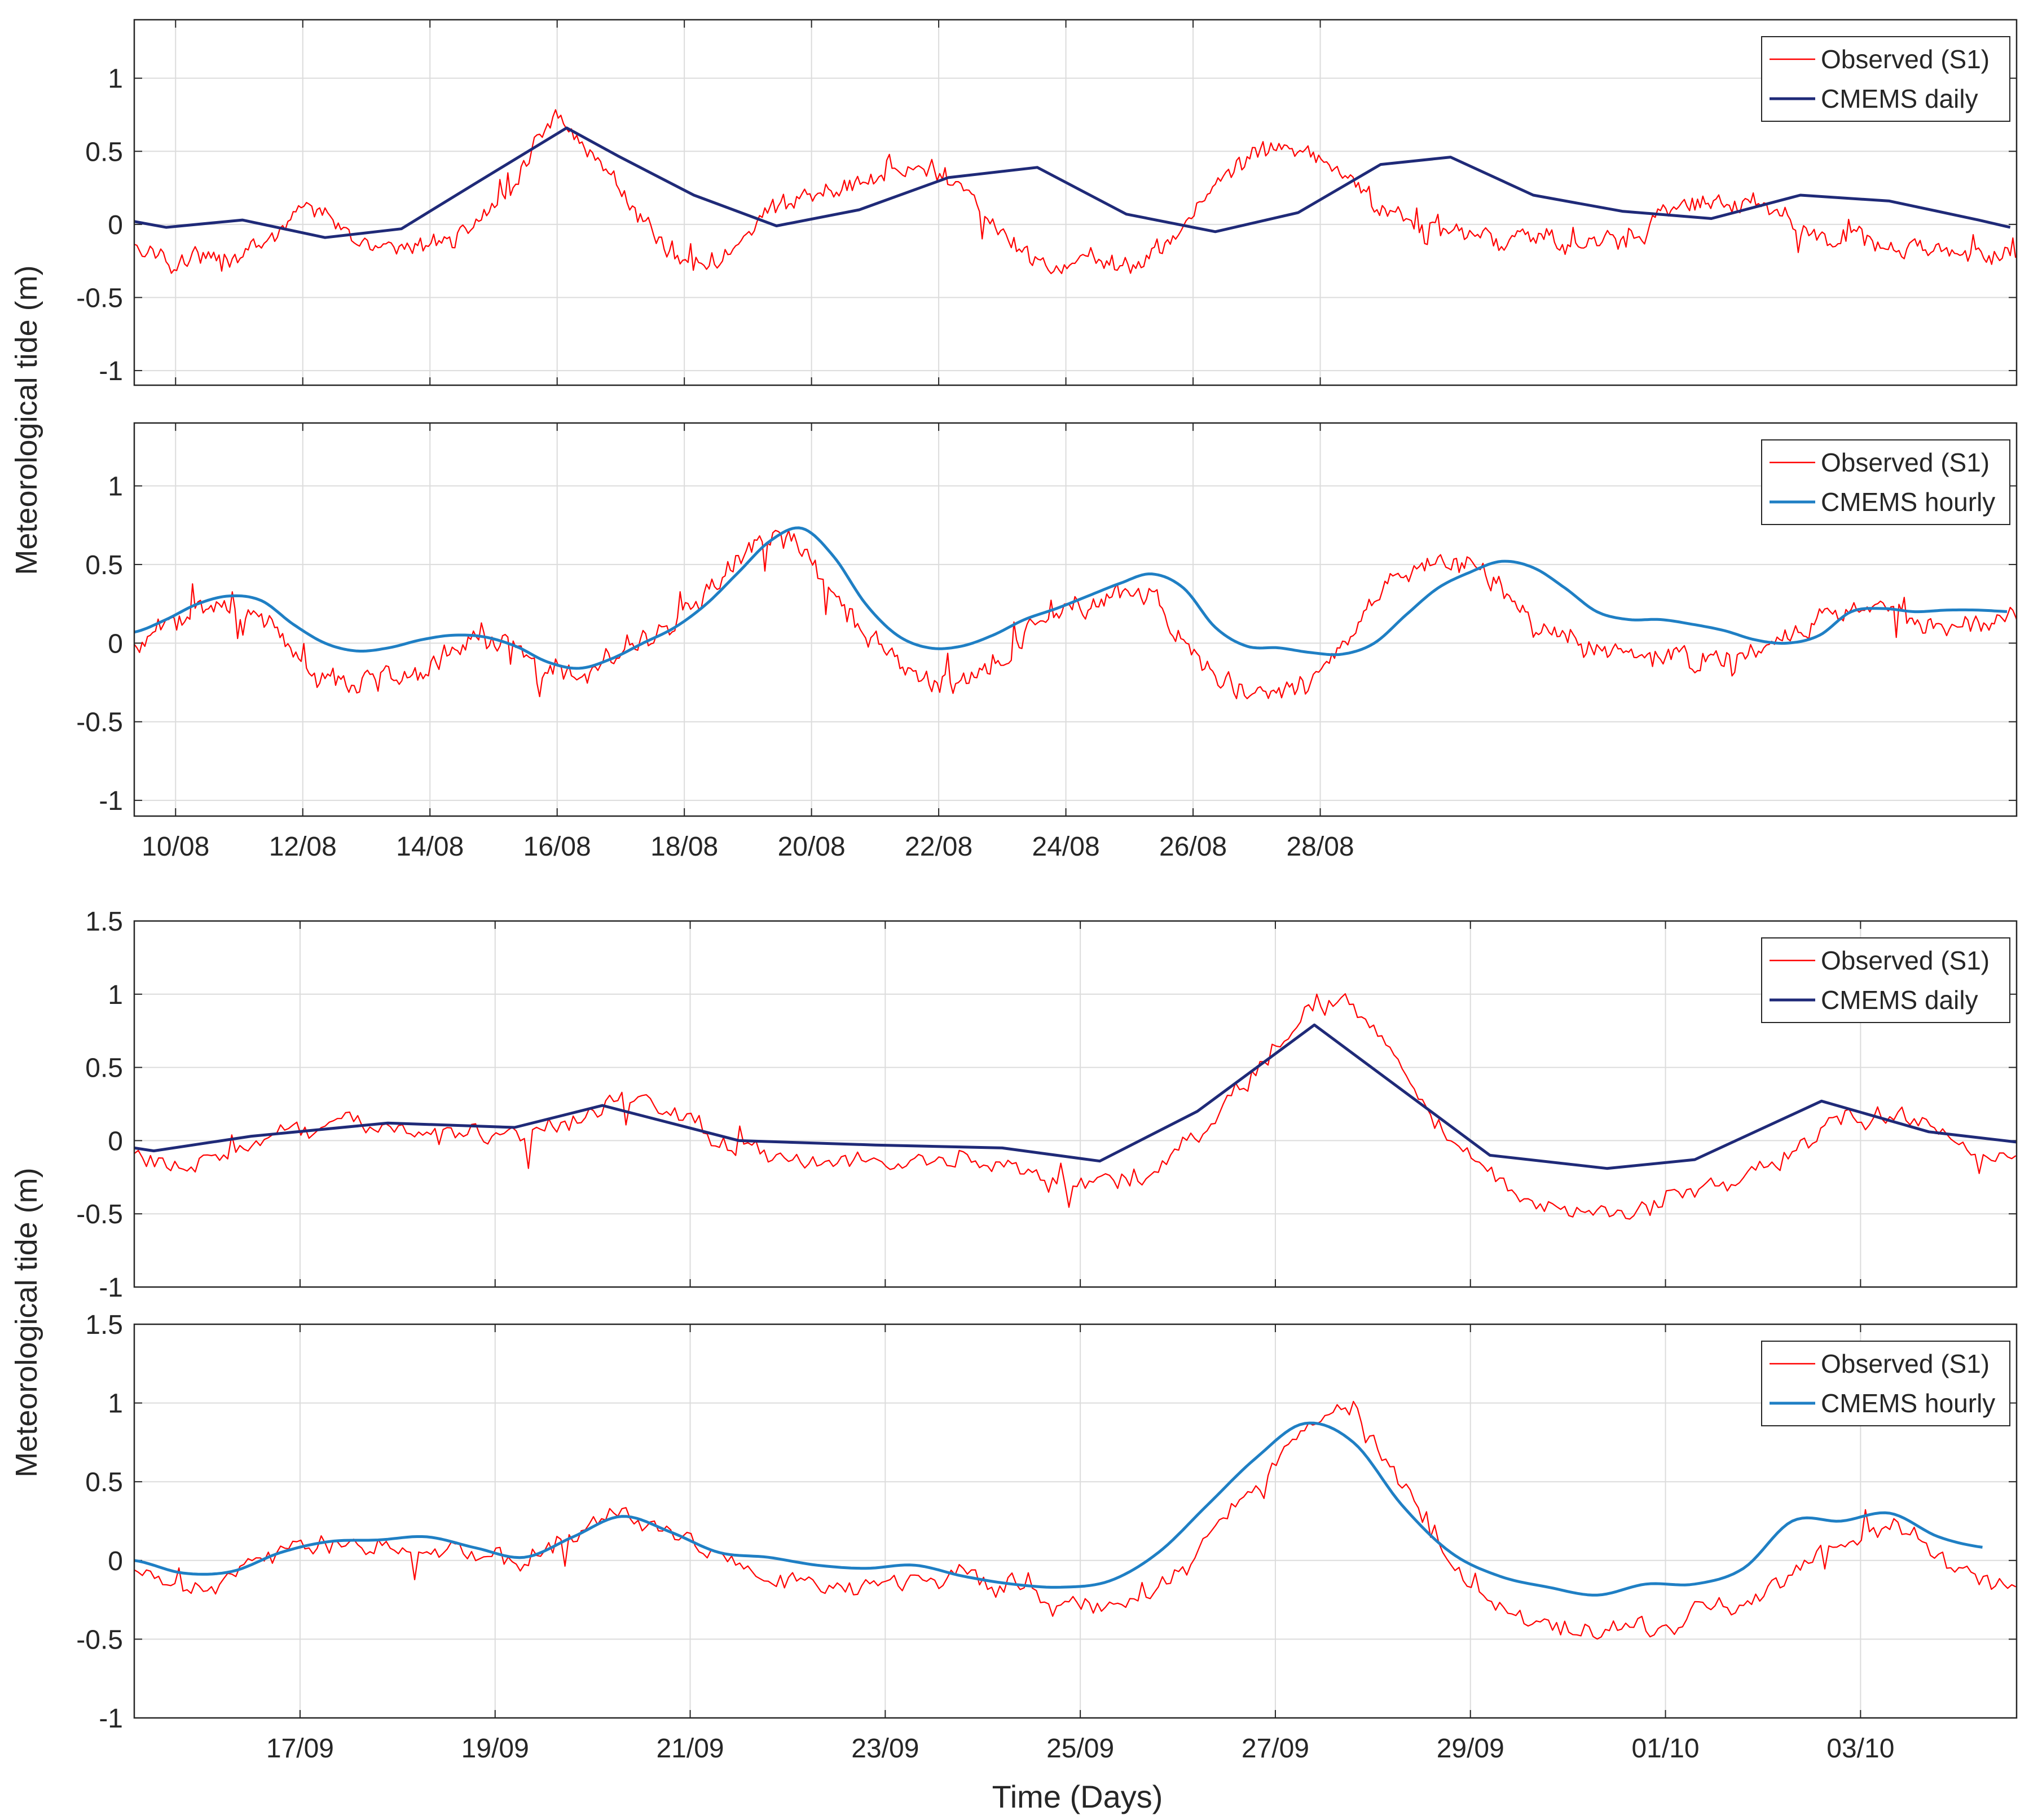  Describe the element at coordinates (1077, 1796) in the screenshot. I see `x-axis-label: Time (Days)` at that location.